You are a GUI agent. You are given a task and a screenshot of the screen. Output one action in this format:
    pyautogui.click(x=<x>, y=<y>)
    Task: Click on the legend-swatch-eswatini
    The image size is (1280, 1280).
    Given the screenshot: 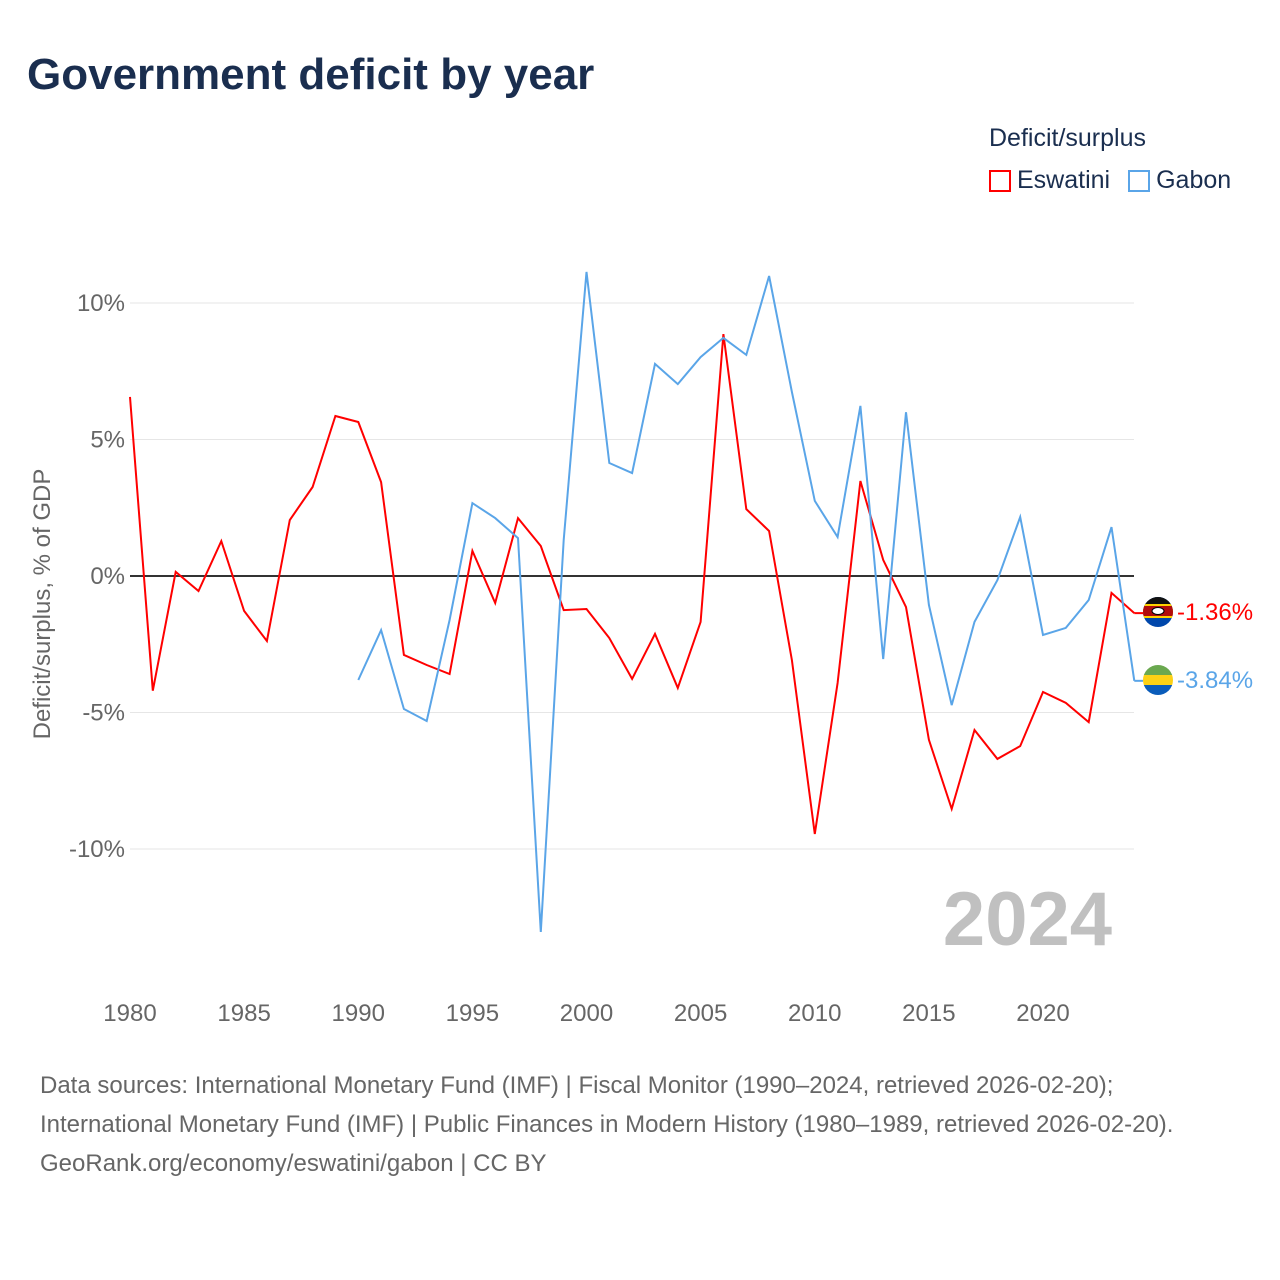 What is the action you would take?
    pyautogui.click(x=1000, y=180)
    